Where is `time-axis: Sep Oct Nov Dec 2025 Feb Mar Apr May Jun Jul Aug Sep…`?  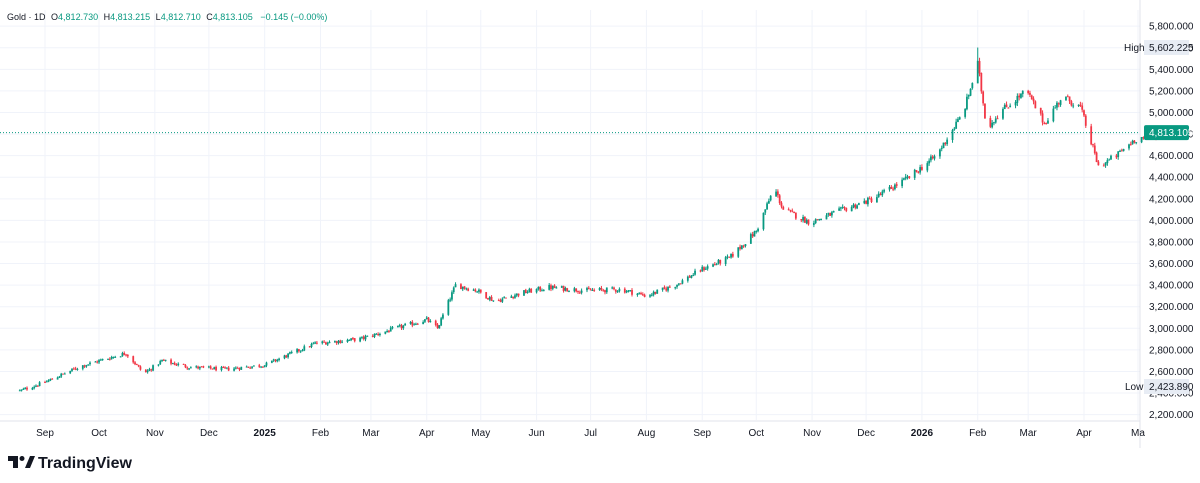 time-axis: Sep Oct Nov Dec 2025 Feb Mar Apr May Jun Jul Aug Sep… is located at coordinates (572, 429).